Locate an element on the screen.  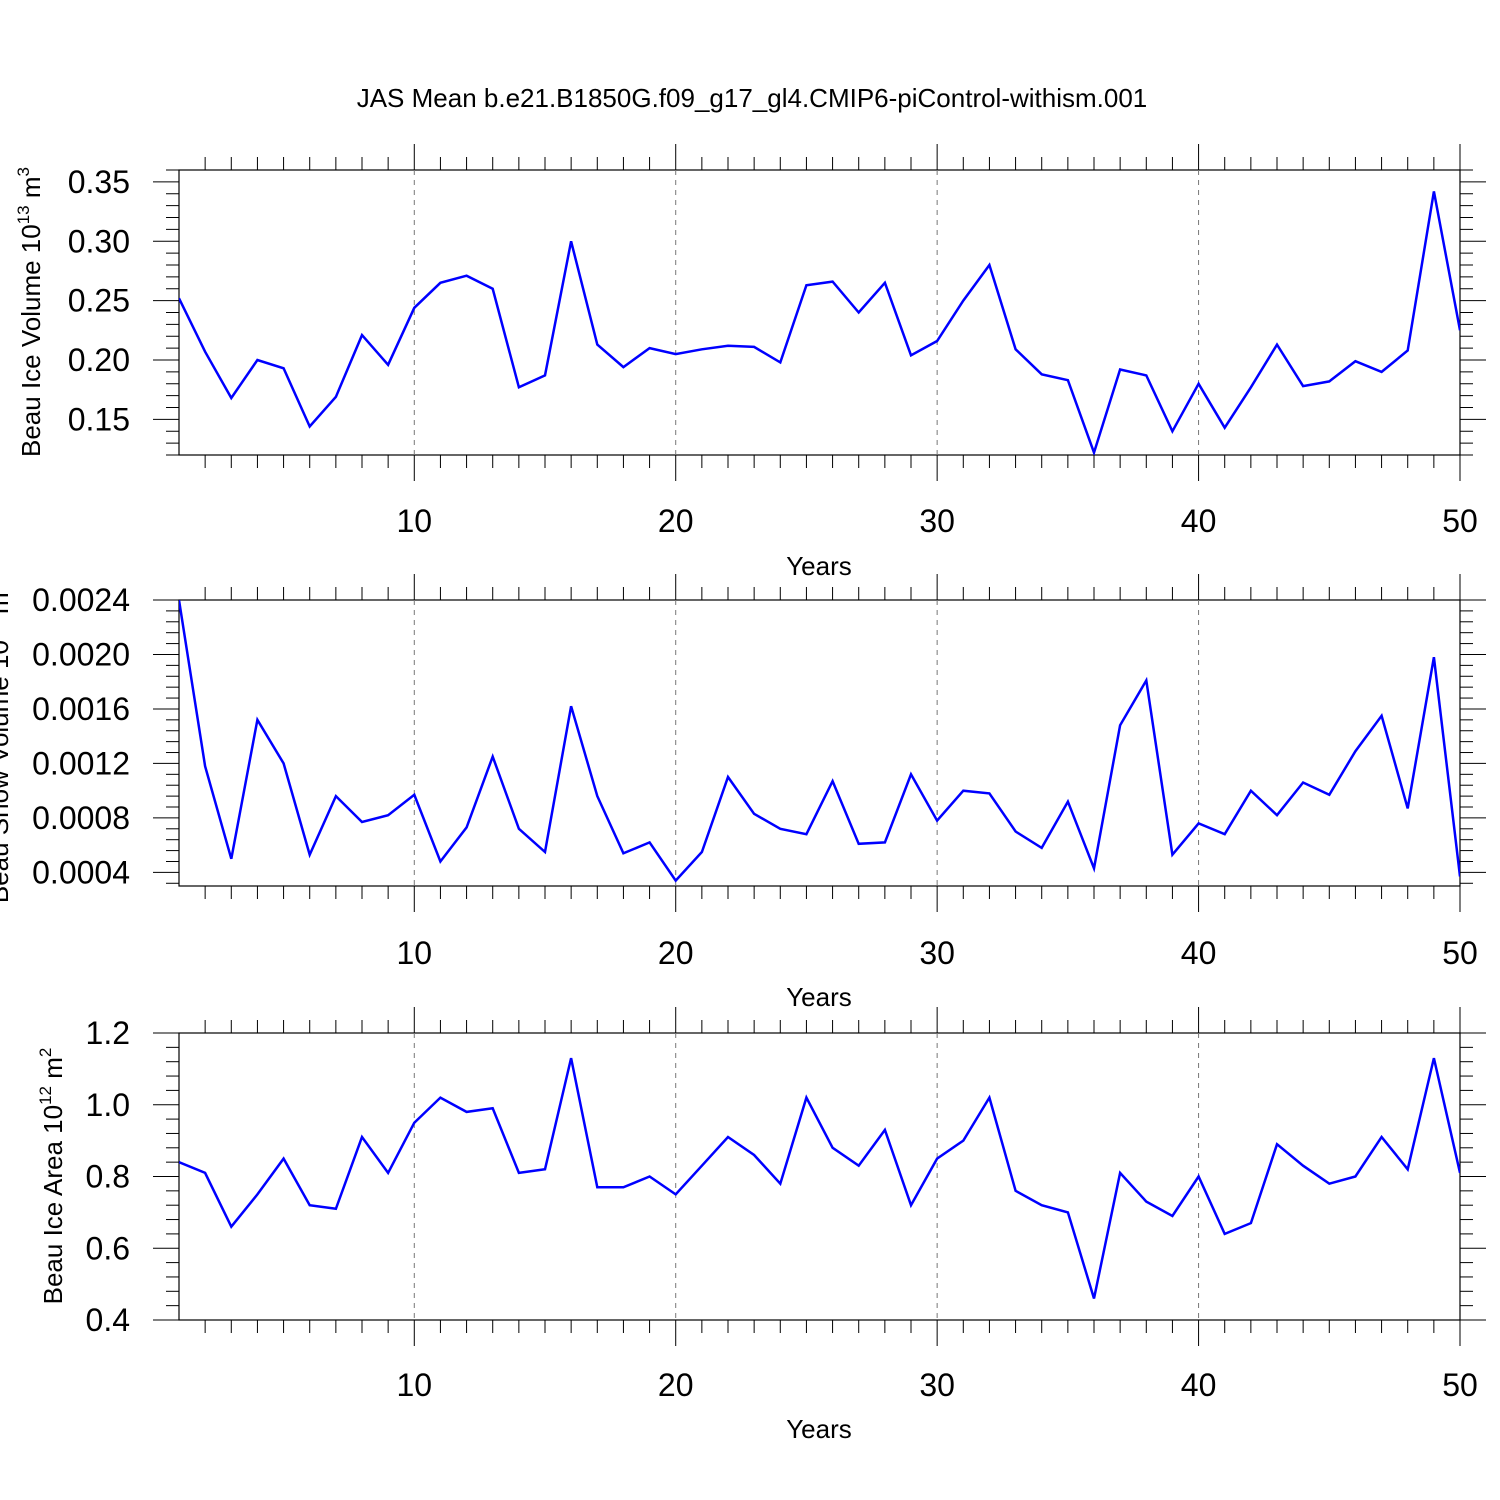
y-tick-label: 0.0012 is located at coordinates (81, 763).